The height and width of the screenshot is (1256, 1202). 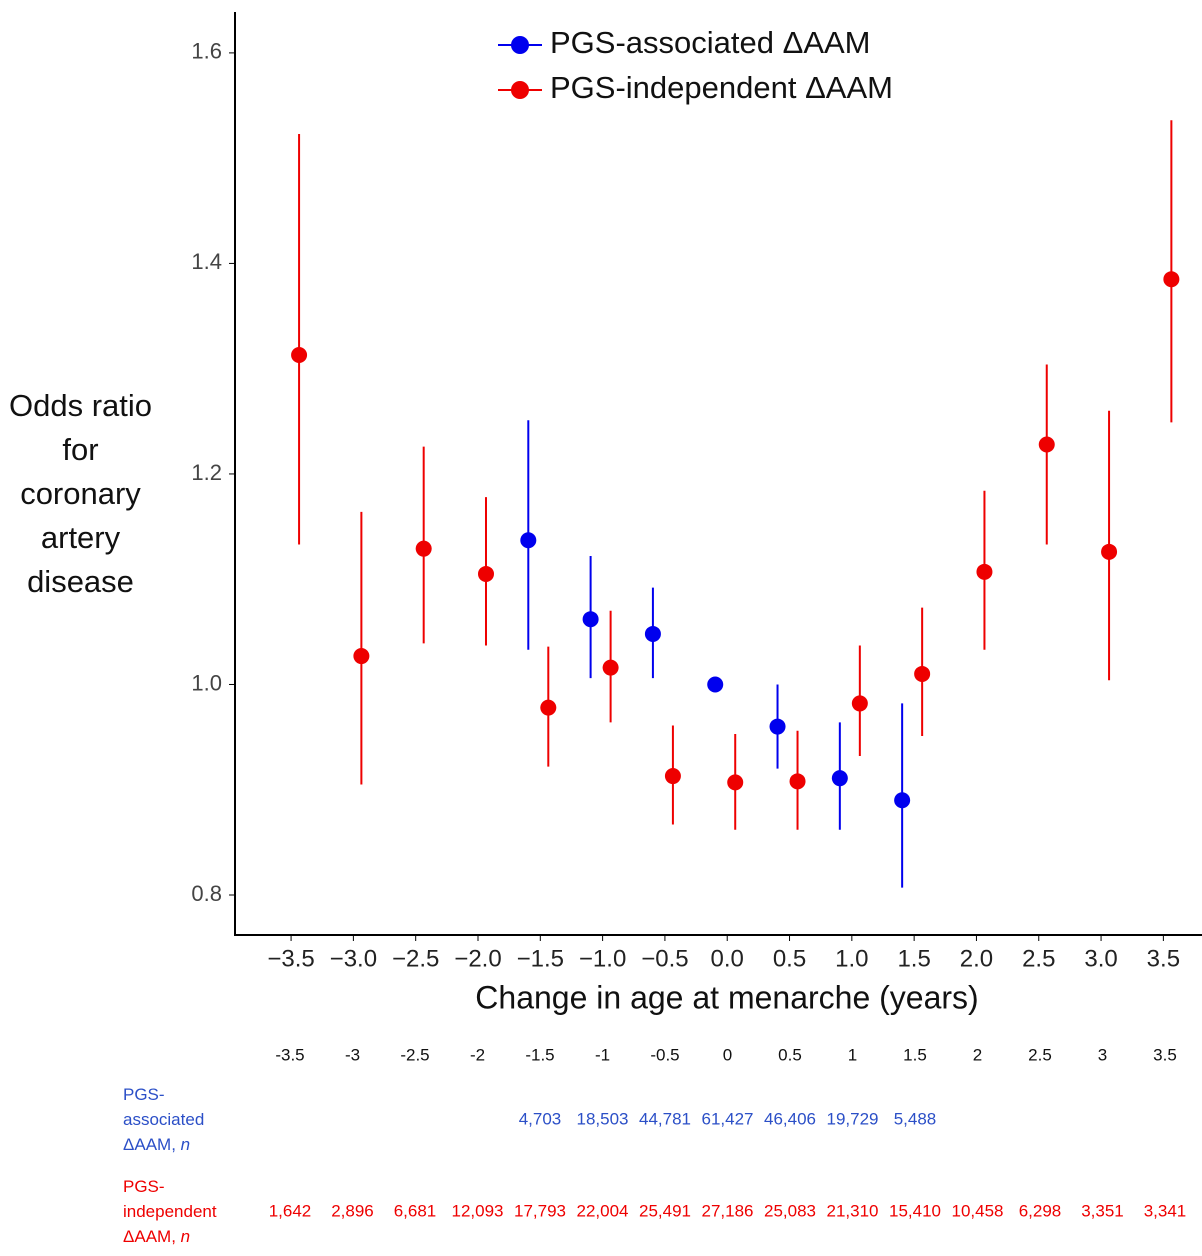 What do you see at coordinates (603, 1118) in the screenshot?
I see `table-cell: 18,503` at bounding box center [603, 1118].